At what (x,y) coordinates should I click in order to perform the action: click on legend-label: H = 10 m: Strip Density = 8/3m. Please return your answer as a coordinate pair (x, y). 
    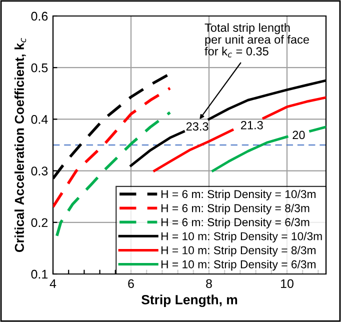
    Looking at the image, I should click on (238, 251).